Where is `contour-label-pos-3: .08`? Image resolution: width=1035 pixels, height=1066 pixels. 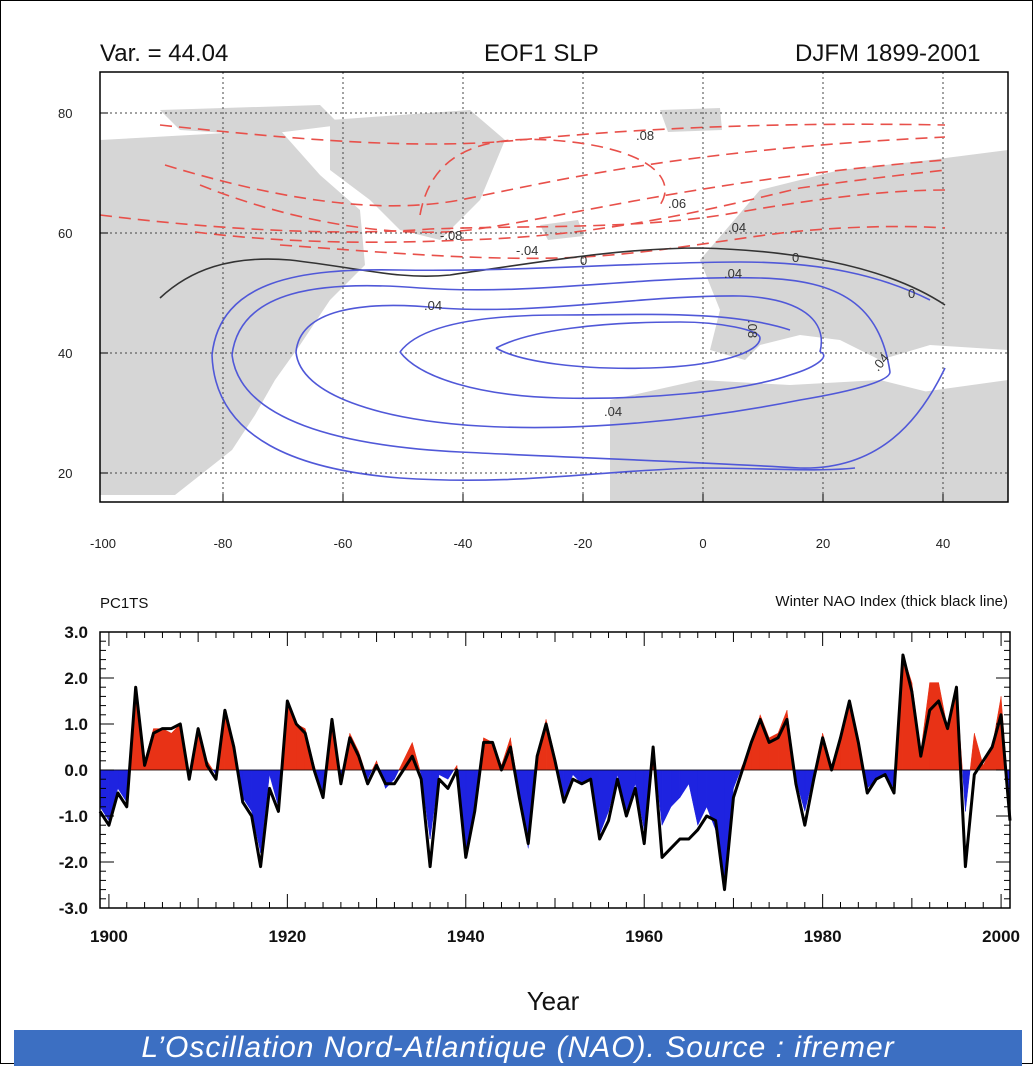
contour-label-pos-3: .08 is located at coordinates (752, 329).